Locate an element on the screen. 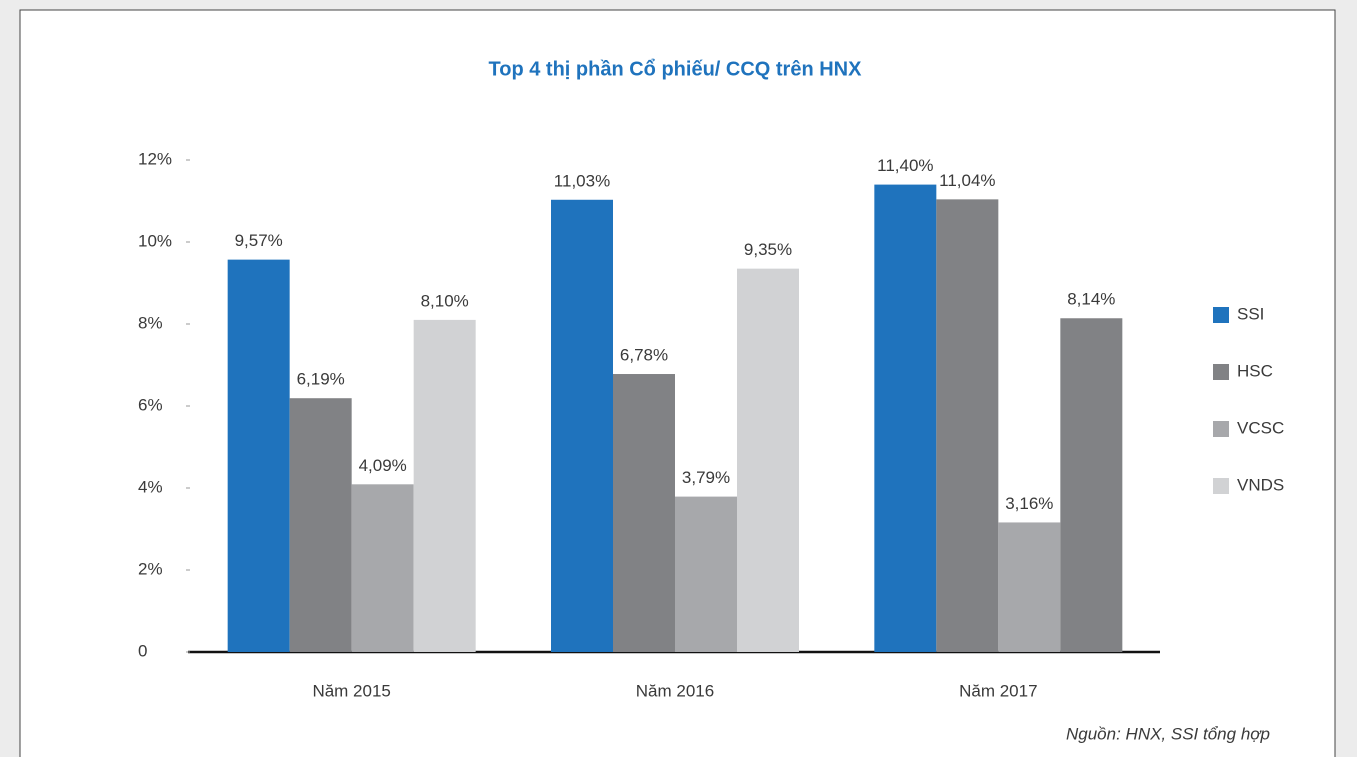  y-tick-label: 10% is located at coordinates (155, 240).